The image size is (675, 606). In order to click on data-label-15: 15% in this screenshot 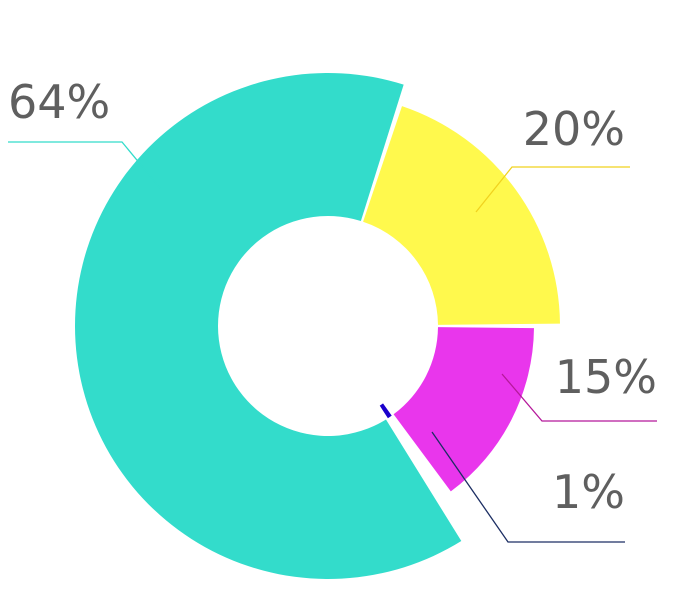, I will do `click(606, 377)`.